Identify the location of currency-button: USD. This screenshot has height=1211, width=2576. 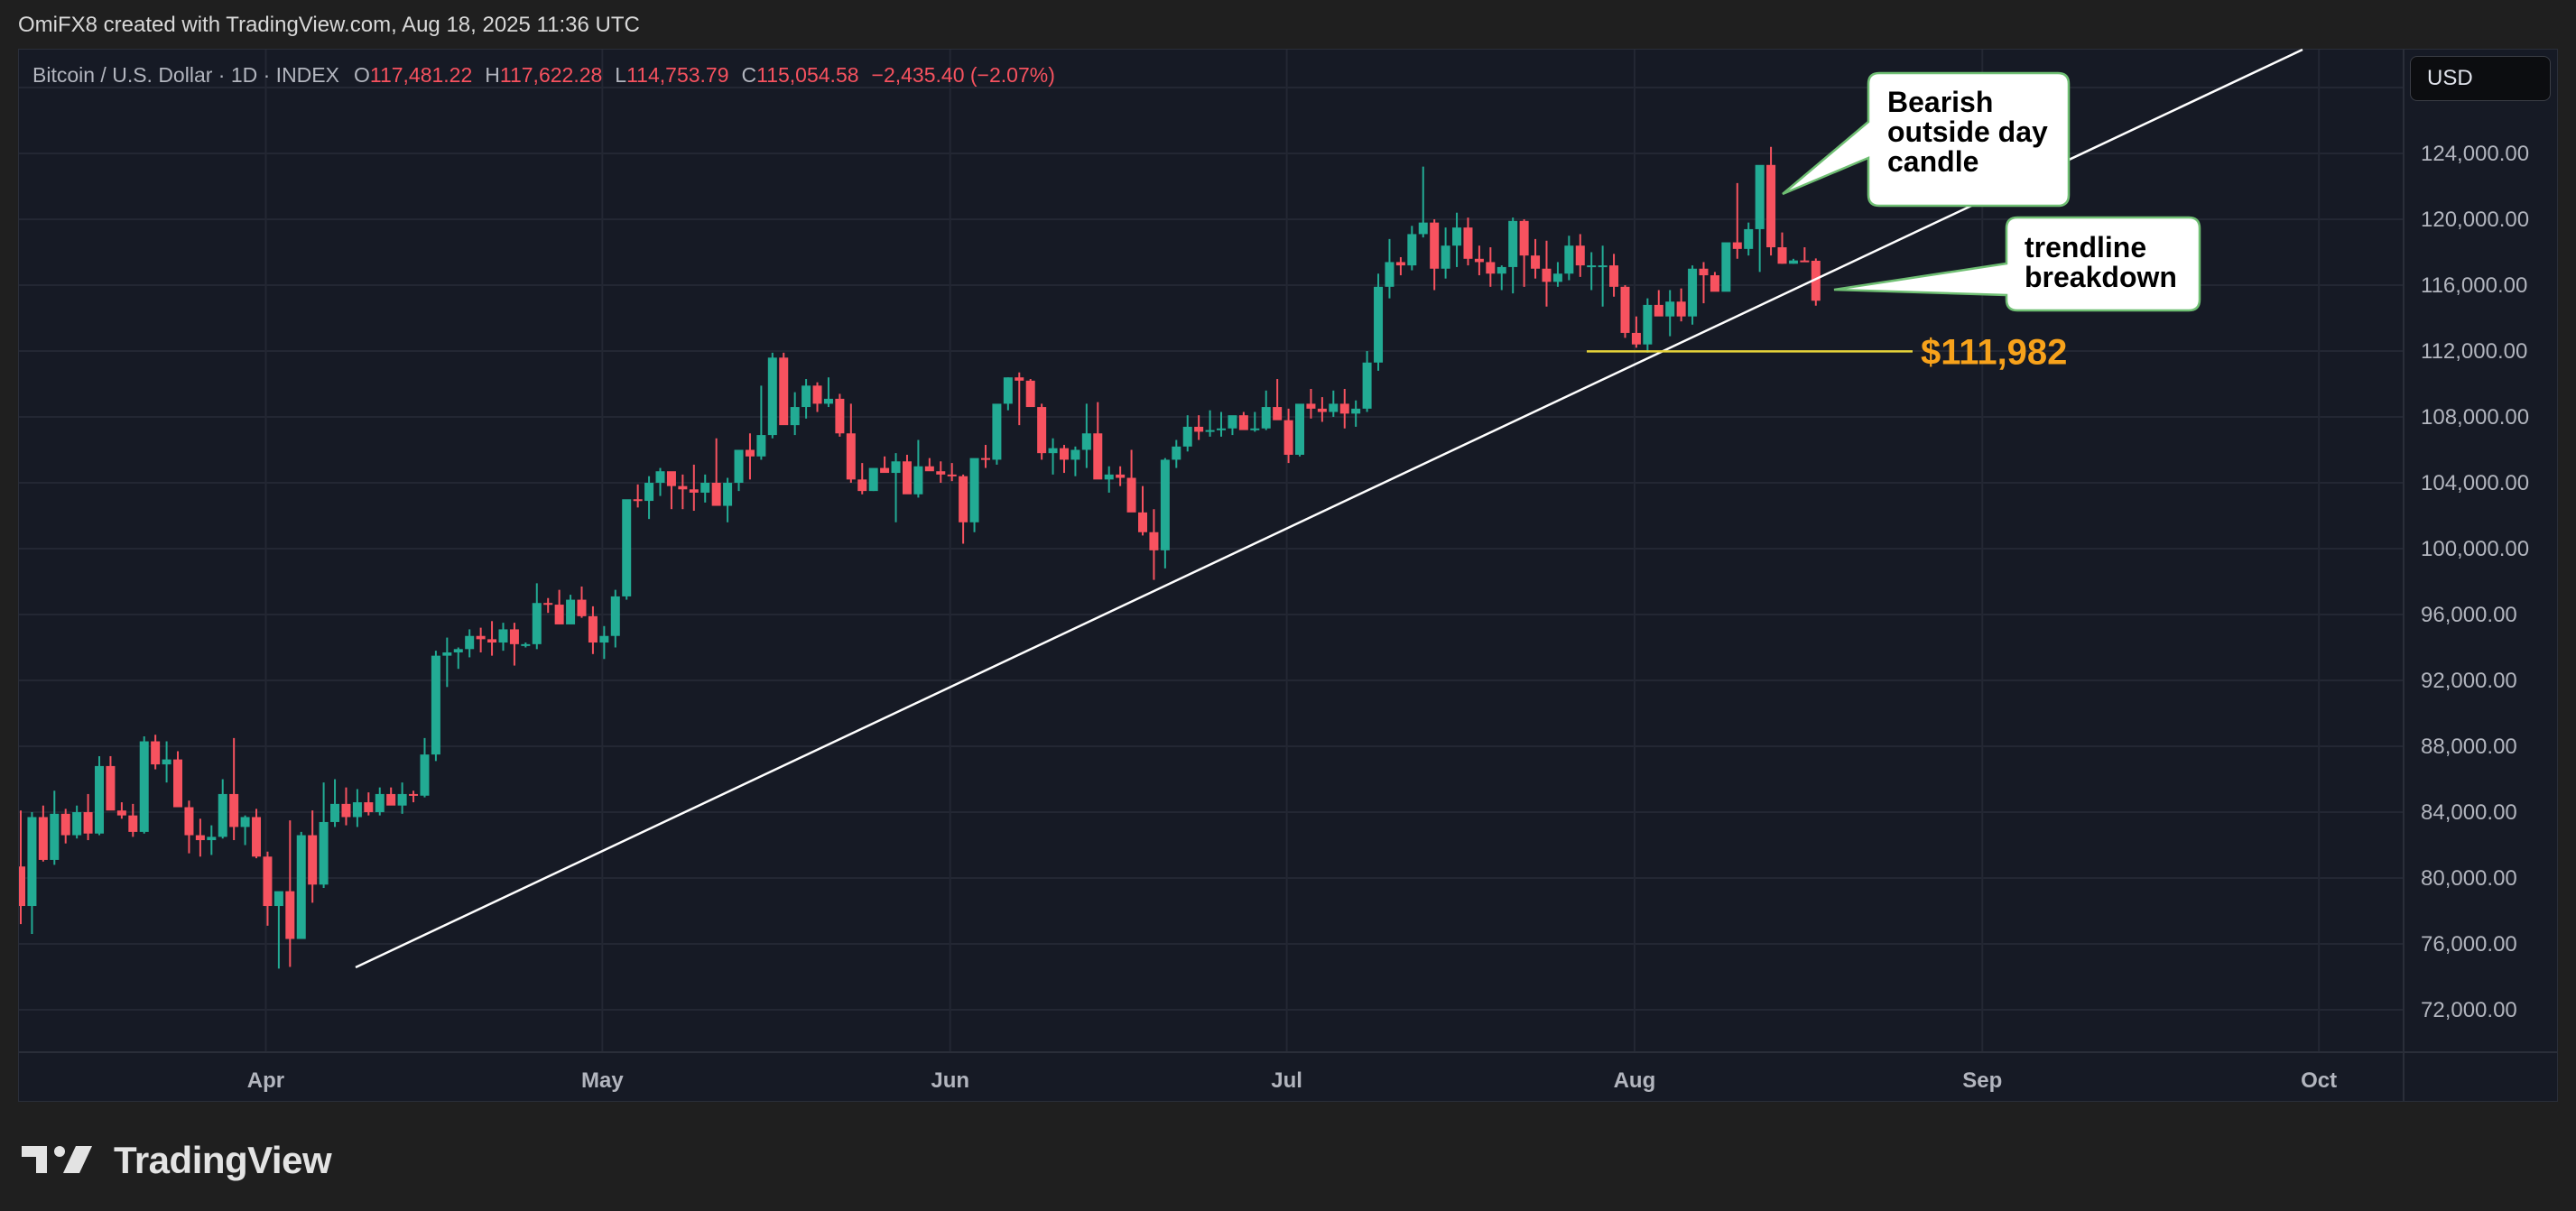
(2480, 78).